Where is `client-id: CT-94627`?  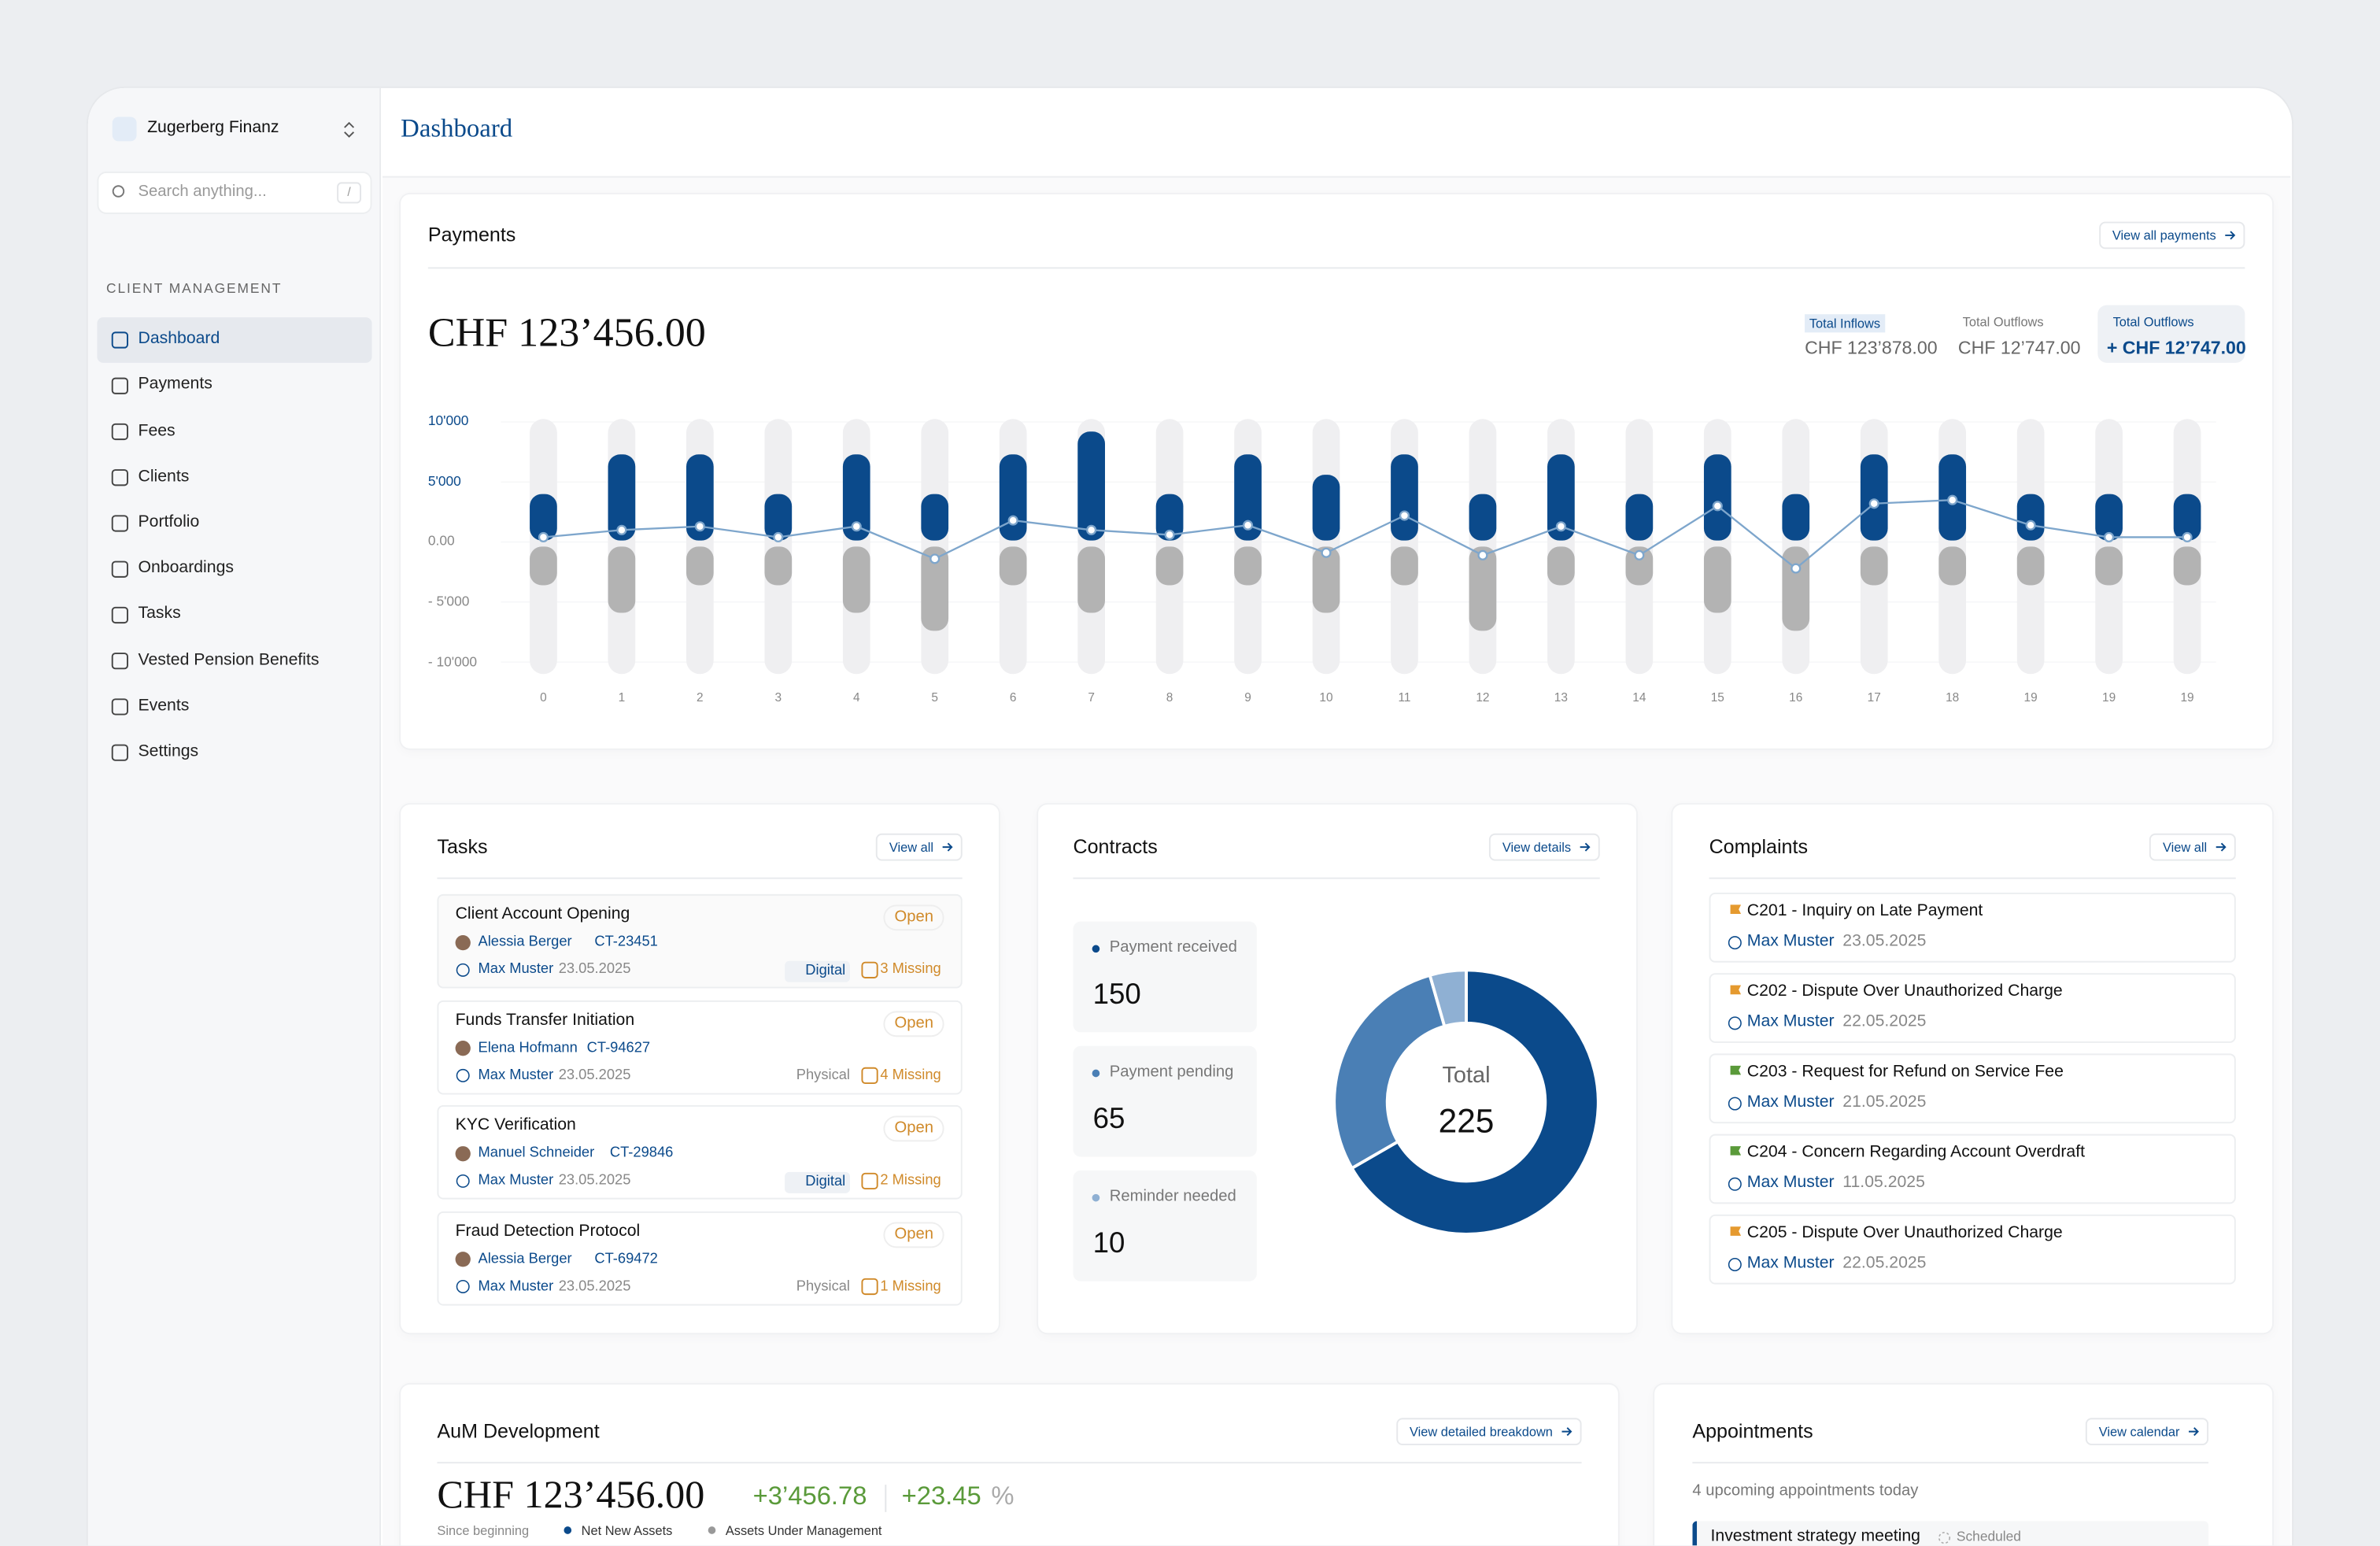
client-id: CT-94627 is located at coordinates (618, 1047).